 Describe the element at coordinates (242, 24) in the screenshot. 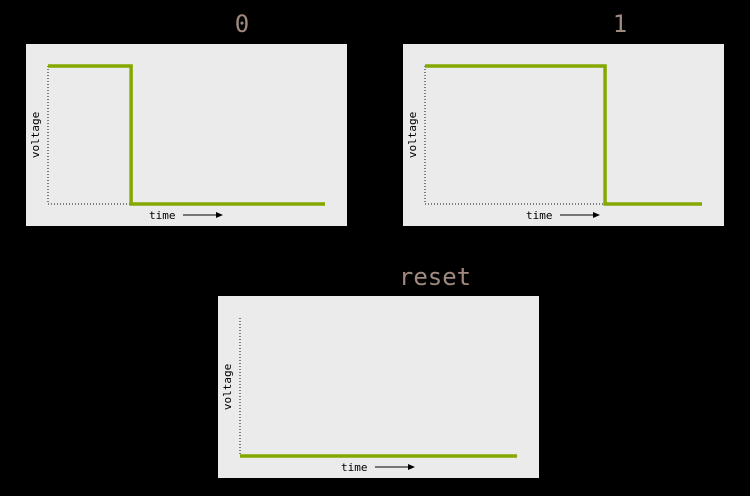

I see `chart-title-0: 0` at that location.